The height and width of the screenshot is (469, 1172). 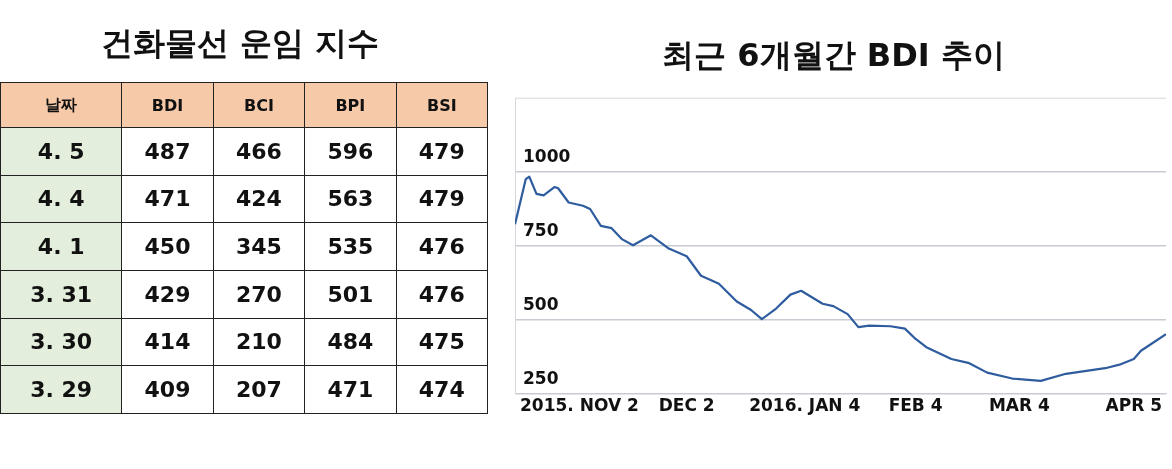 What do you see at coordinates (61, 151) in the screenshot?
I see `y-tick-label: 4. 5` at bounding box center [61, 151].